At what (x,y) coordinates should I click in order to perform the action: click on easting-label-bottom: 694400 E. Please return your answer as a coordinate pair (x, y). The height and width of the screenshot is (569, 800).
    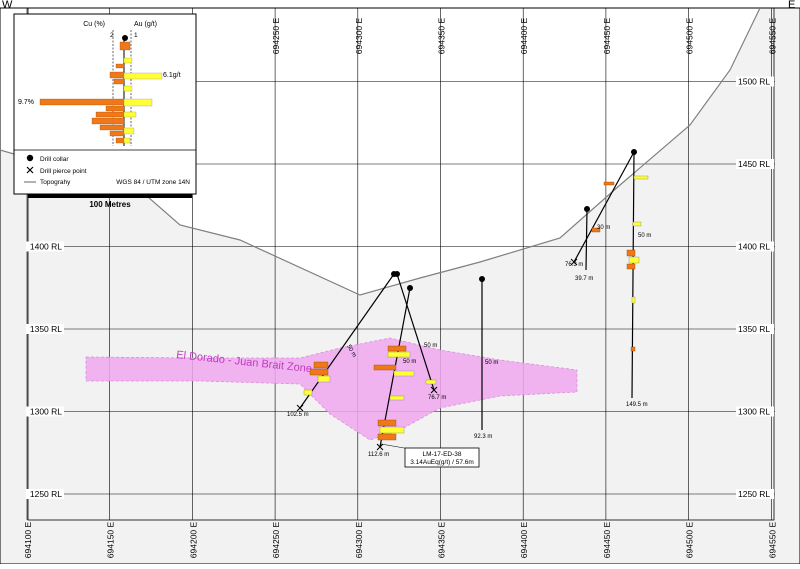
    Looking at the image, I should click on (524, 539).